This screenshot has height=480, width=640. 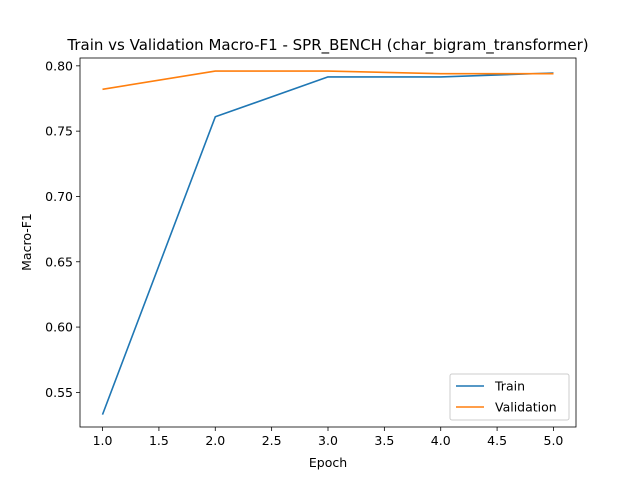 What do you see at coordinates (215, 440) in the screenshot?
I see `x-tick-label: 2.0` at bounding box center [215, 440].